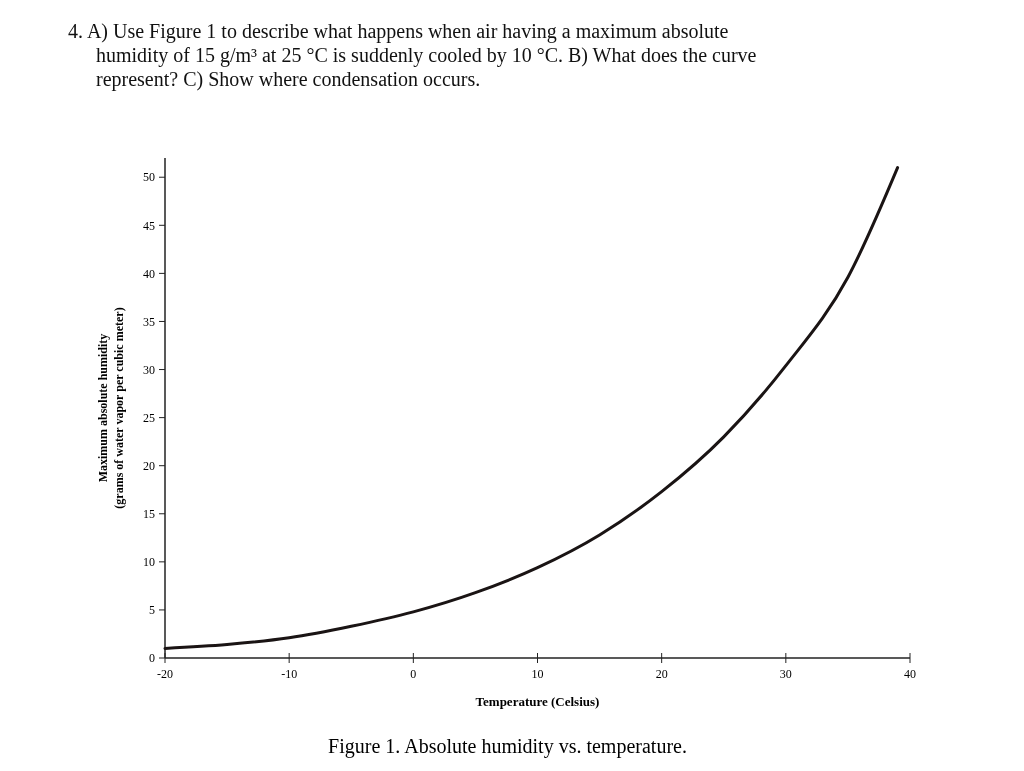 This screenshot has height=771, width=1024. What do you see at coordinates (149, 465) in the screenshot?
I see `y-tick-label: 20` at bounding box center [149, 465].